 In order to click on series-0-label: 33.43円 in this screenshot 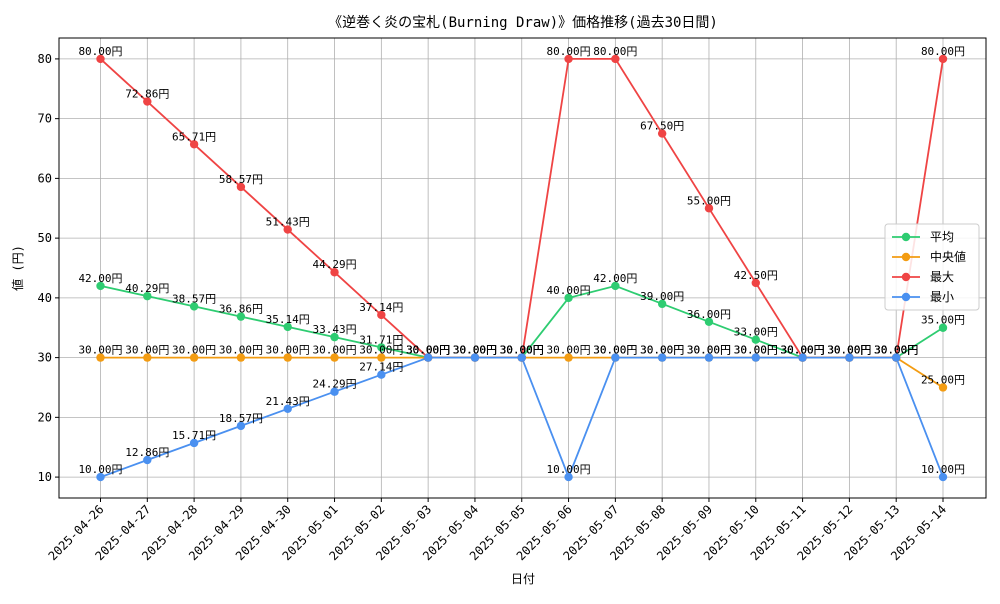, I will do `click(334, 329)`.